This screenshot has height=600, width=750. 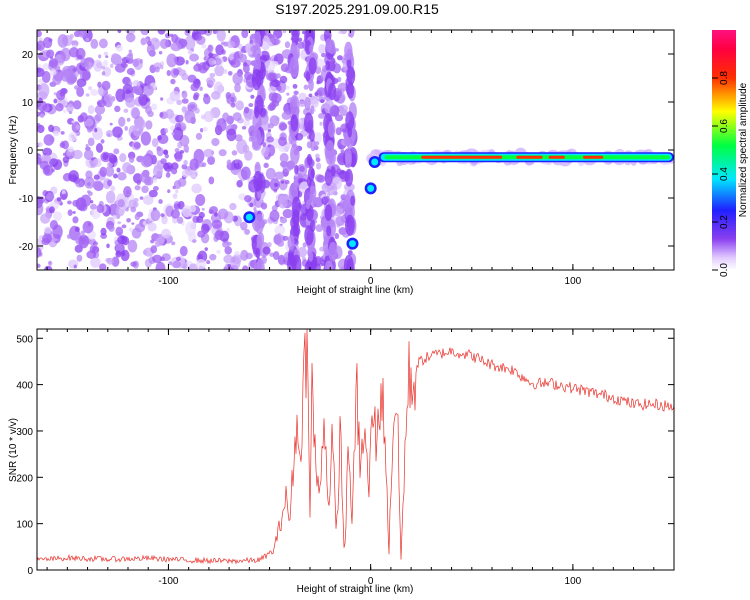 I want to click on colorbar-tick-label: 0.4, so click(x=724, y=174).